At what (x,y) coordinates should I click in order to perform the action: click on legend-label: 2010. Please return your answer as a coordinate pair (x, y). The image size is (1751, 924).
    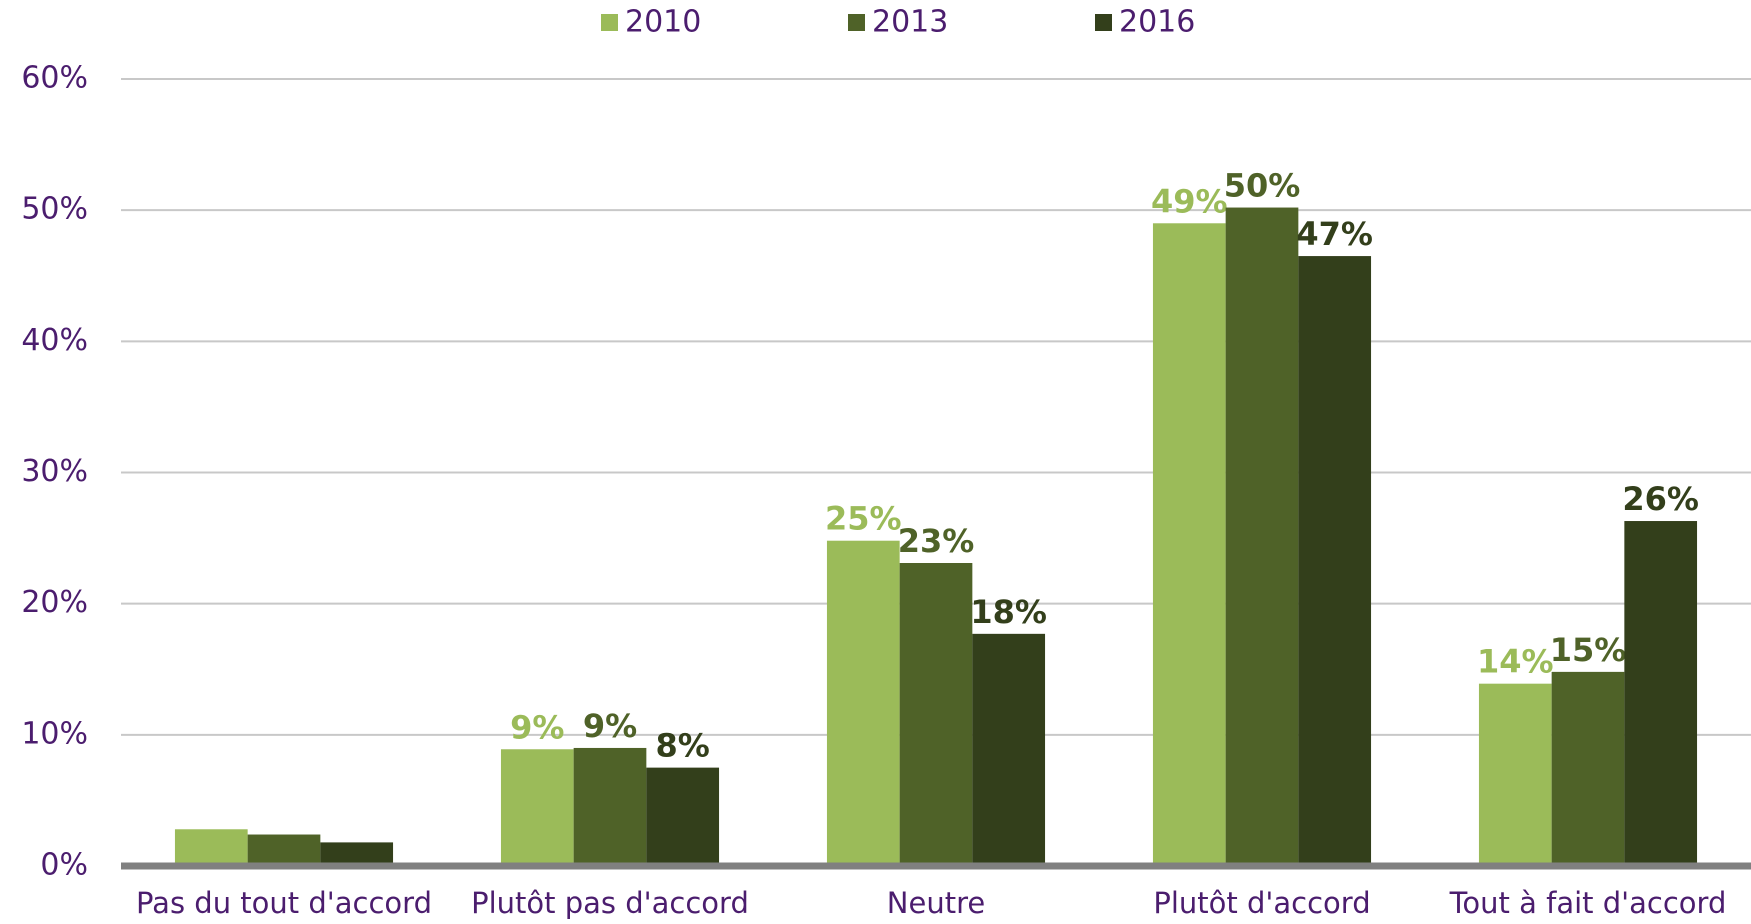
    Looking at the image, I should click on (663, 22).